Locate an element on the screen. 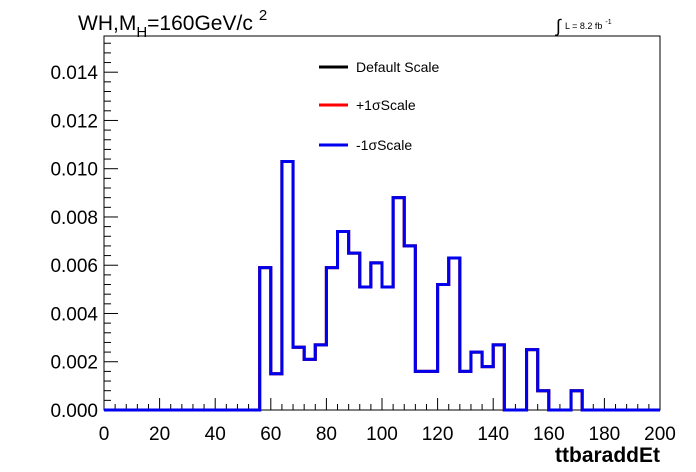 Image resolution: width=696 pixels, height=472 pixels. luminosity-integral-sign: ∫ is located at coordinates (558, 26).